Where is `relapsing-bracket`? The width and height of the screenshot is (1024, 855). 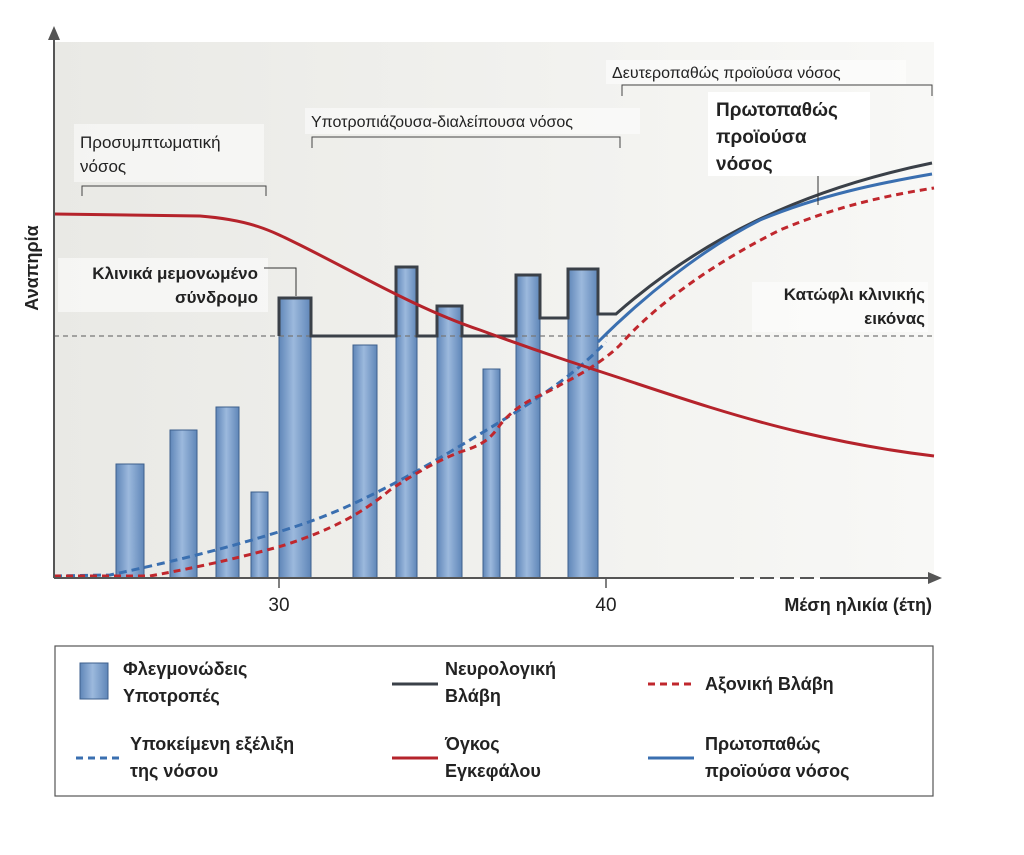 relapsing-bracket is located at coordinates (466, 142).